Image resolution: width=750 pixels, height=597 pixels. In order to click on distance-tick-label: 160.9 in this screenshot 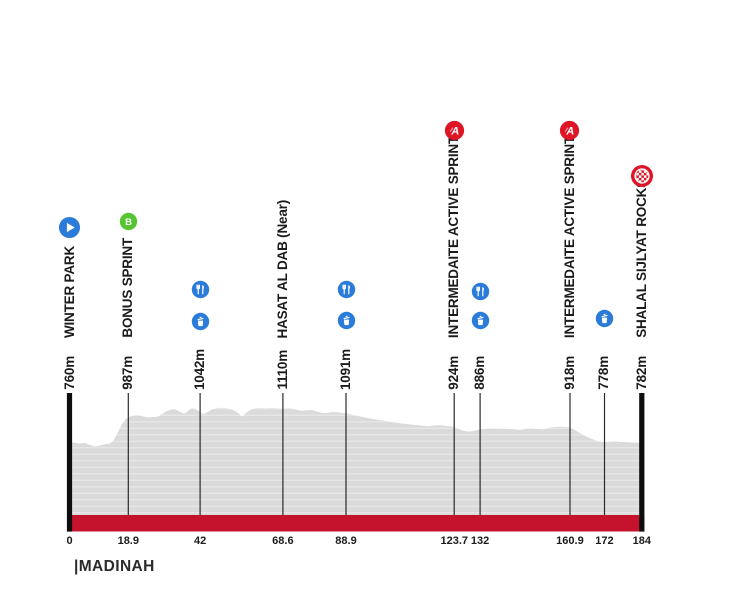, I will do `click(570, 541)`.